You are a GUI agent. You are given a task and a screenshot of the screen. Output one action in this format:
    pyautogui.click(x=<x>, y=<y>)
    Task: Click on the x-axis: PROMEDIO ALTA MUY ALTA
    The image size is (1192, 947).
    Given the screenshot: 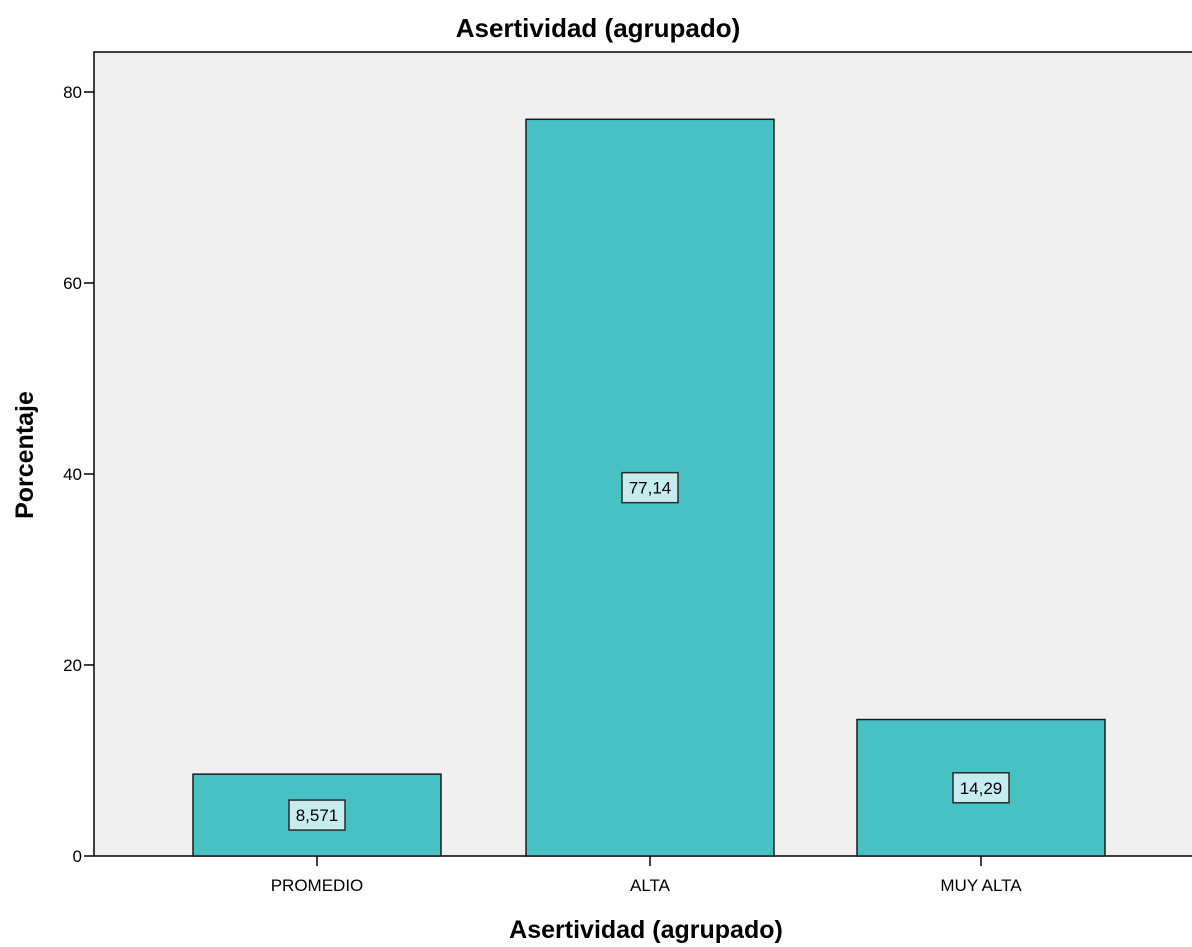 What is the action you would take?
    pyautogui.click(x=646, y=875)
    